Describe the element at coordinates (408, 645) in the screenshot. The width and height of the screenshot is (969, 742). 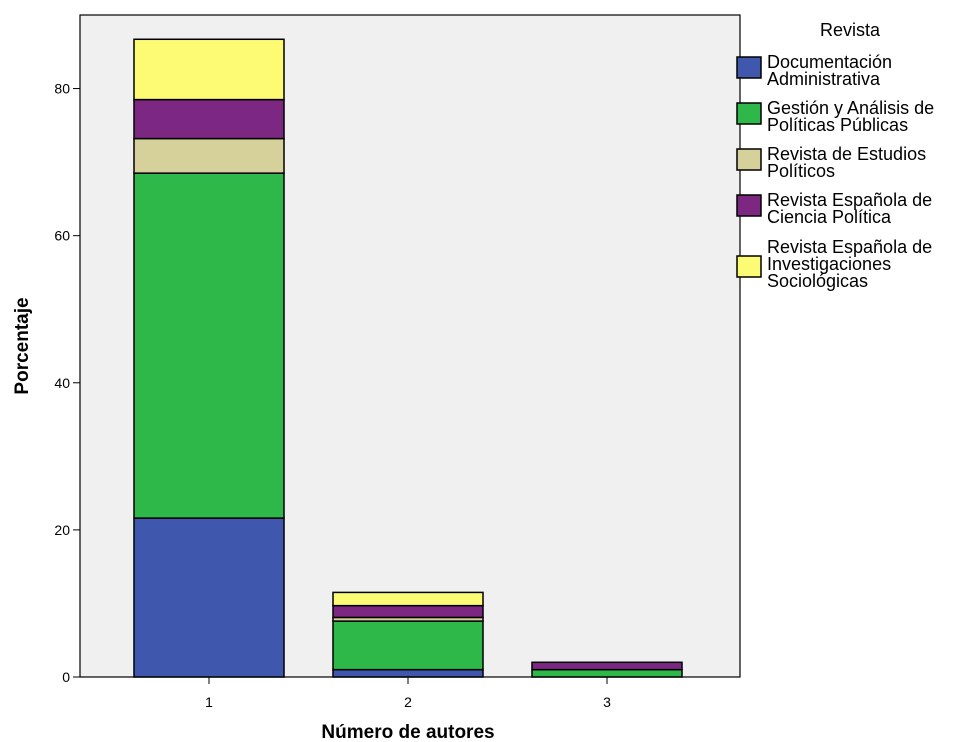
I see `bar-segment-cat2-series1` at that location.